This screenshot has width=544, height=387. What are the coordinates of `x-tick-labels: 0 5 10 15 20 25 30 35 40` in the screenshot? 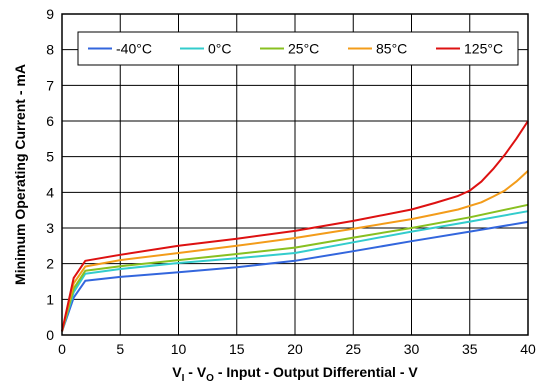 It's located at (297, 349).